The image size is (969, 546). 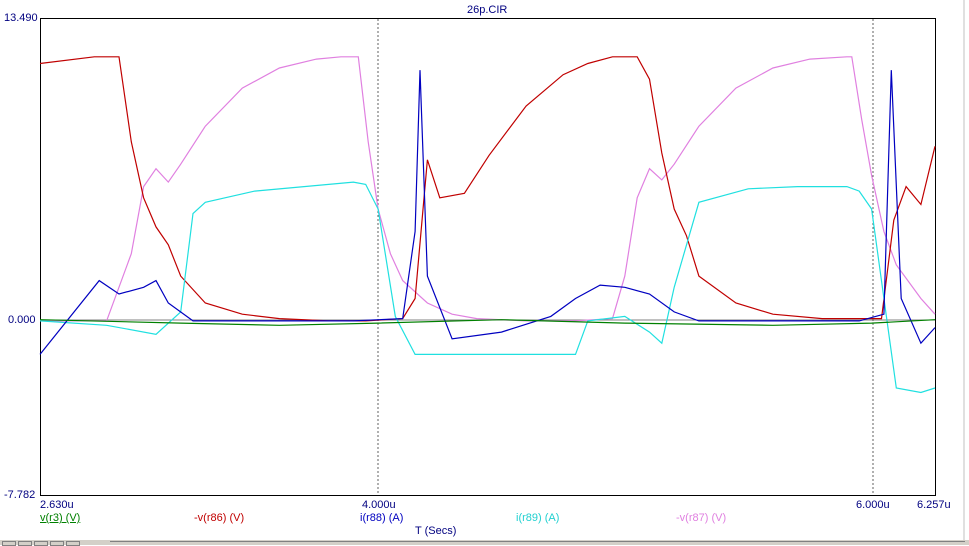 What do you see at coordinates (537, 543) in the screenshot?
I see `status-bar-field` at bounding box center [537, 543].